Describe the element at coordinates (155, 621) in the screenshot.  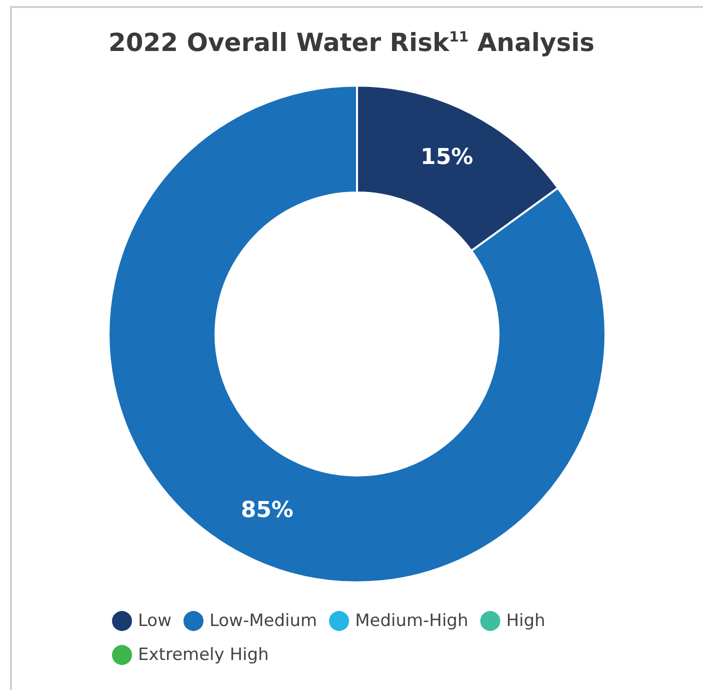
I see `legend-label: Low` at that location.